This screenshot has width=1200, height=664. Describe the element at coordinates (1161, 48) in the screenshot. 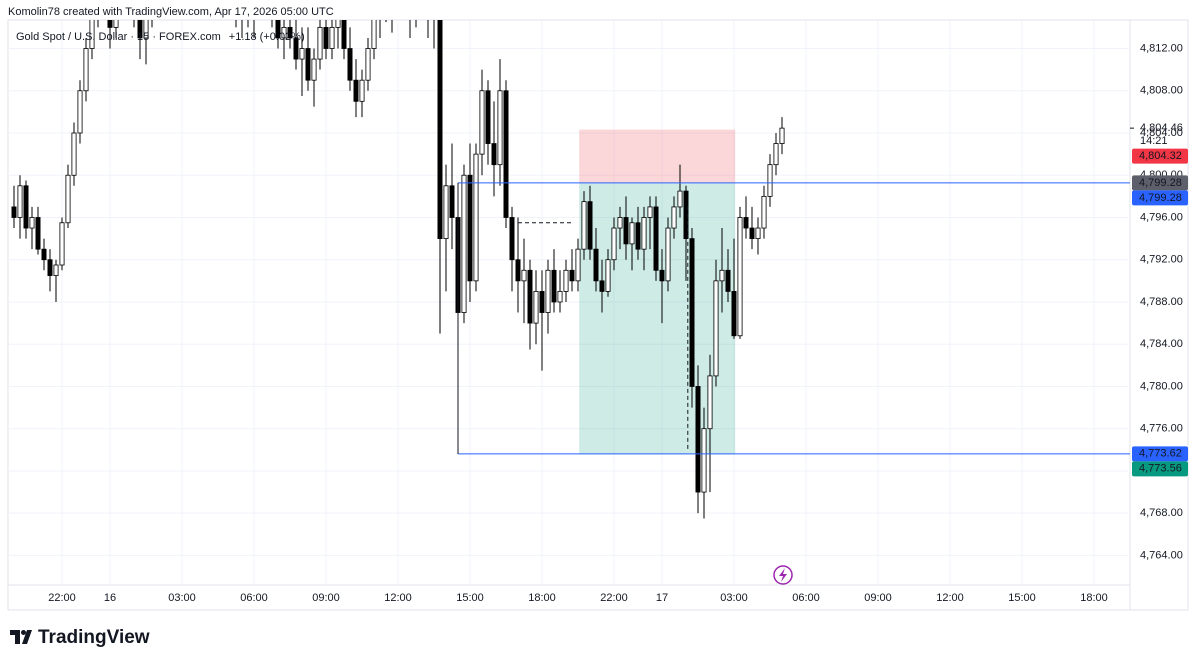

I see `y-tick-label: 4,812.00` at that location.